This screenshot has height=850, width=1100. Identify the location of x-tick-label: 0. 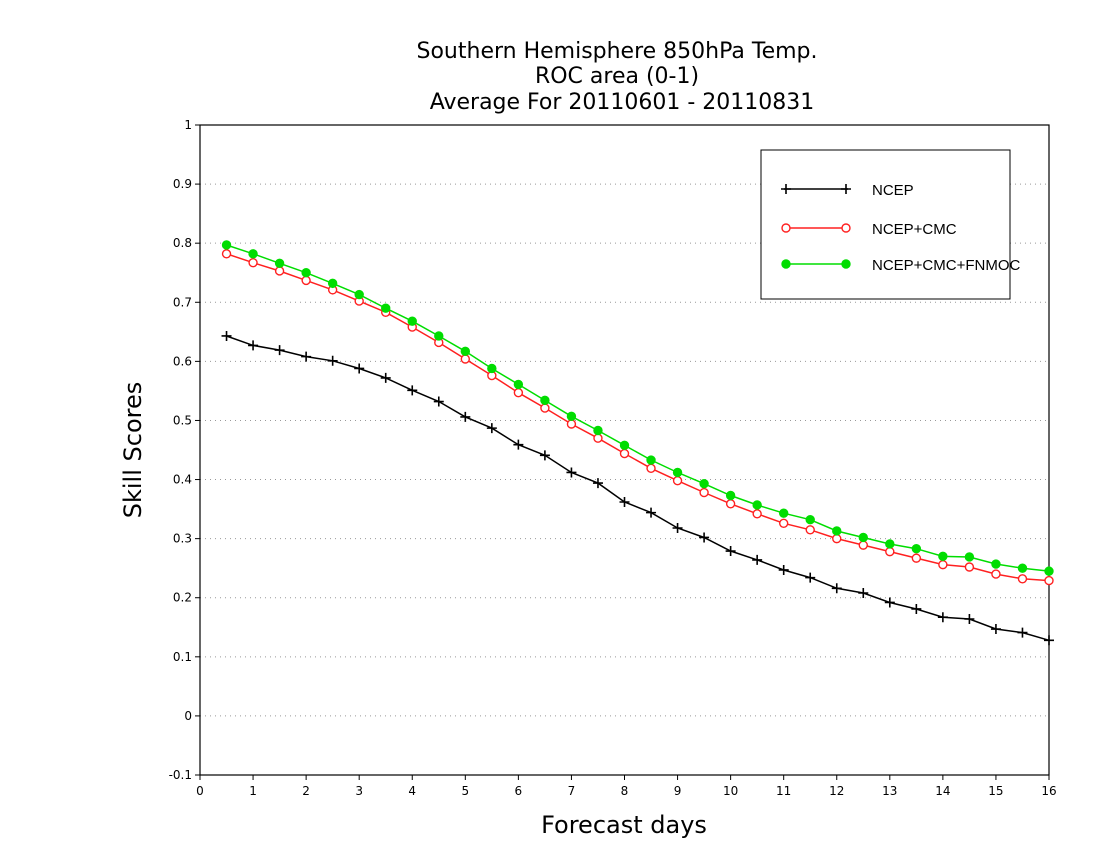
(200, 791).